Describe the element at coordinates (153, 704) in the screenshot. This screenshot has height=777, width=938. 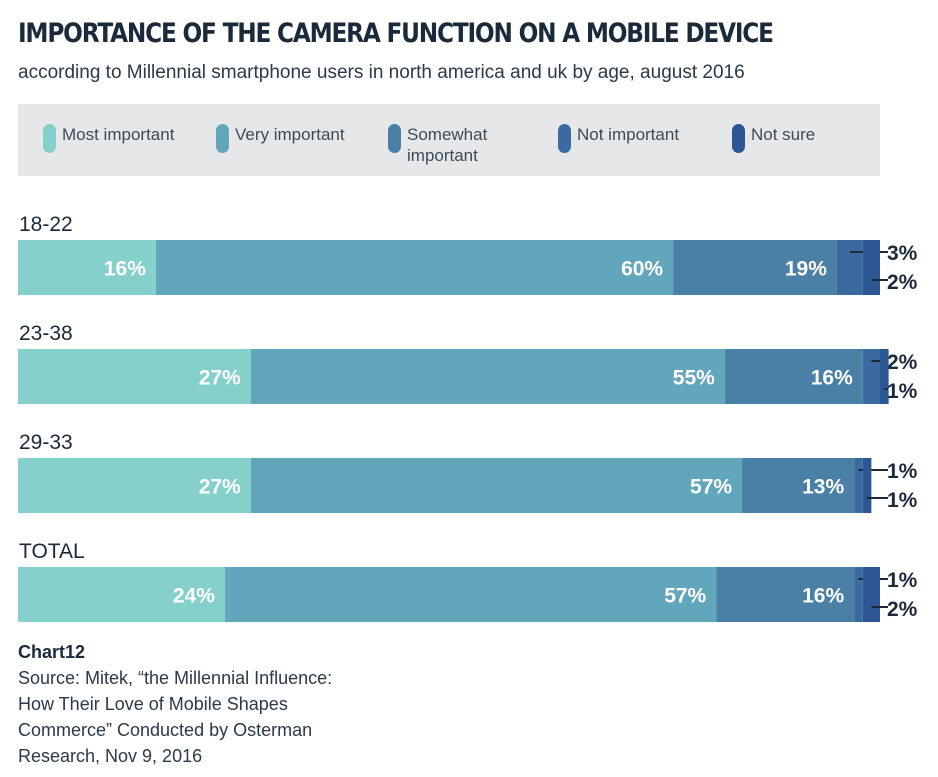
I see `source-line: How Their Love of Mobile Shapes` at that location.